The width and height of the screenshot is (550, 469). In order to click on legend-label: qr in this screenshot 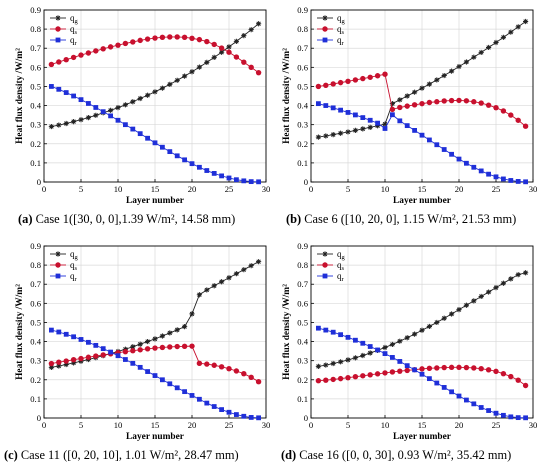, I will do `click(341, 41)`.